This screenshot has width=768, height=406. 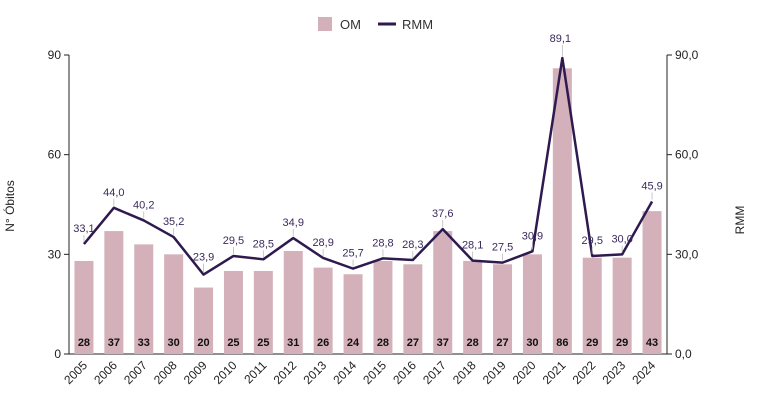 What do you see at coordinates (502, 248) in the screenshot?
I see `line-data-label: 27,5` at bounding box center [502, 248].